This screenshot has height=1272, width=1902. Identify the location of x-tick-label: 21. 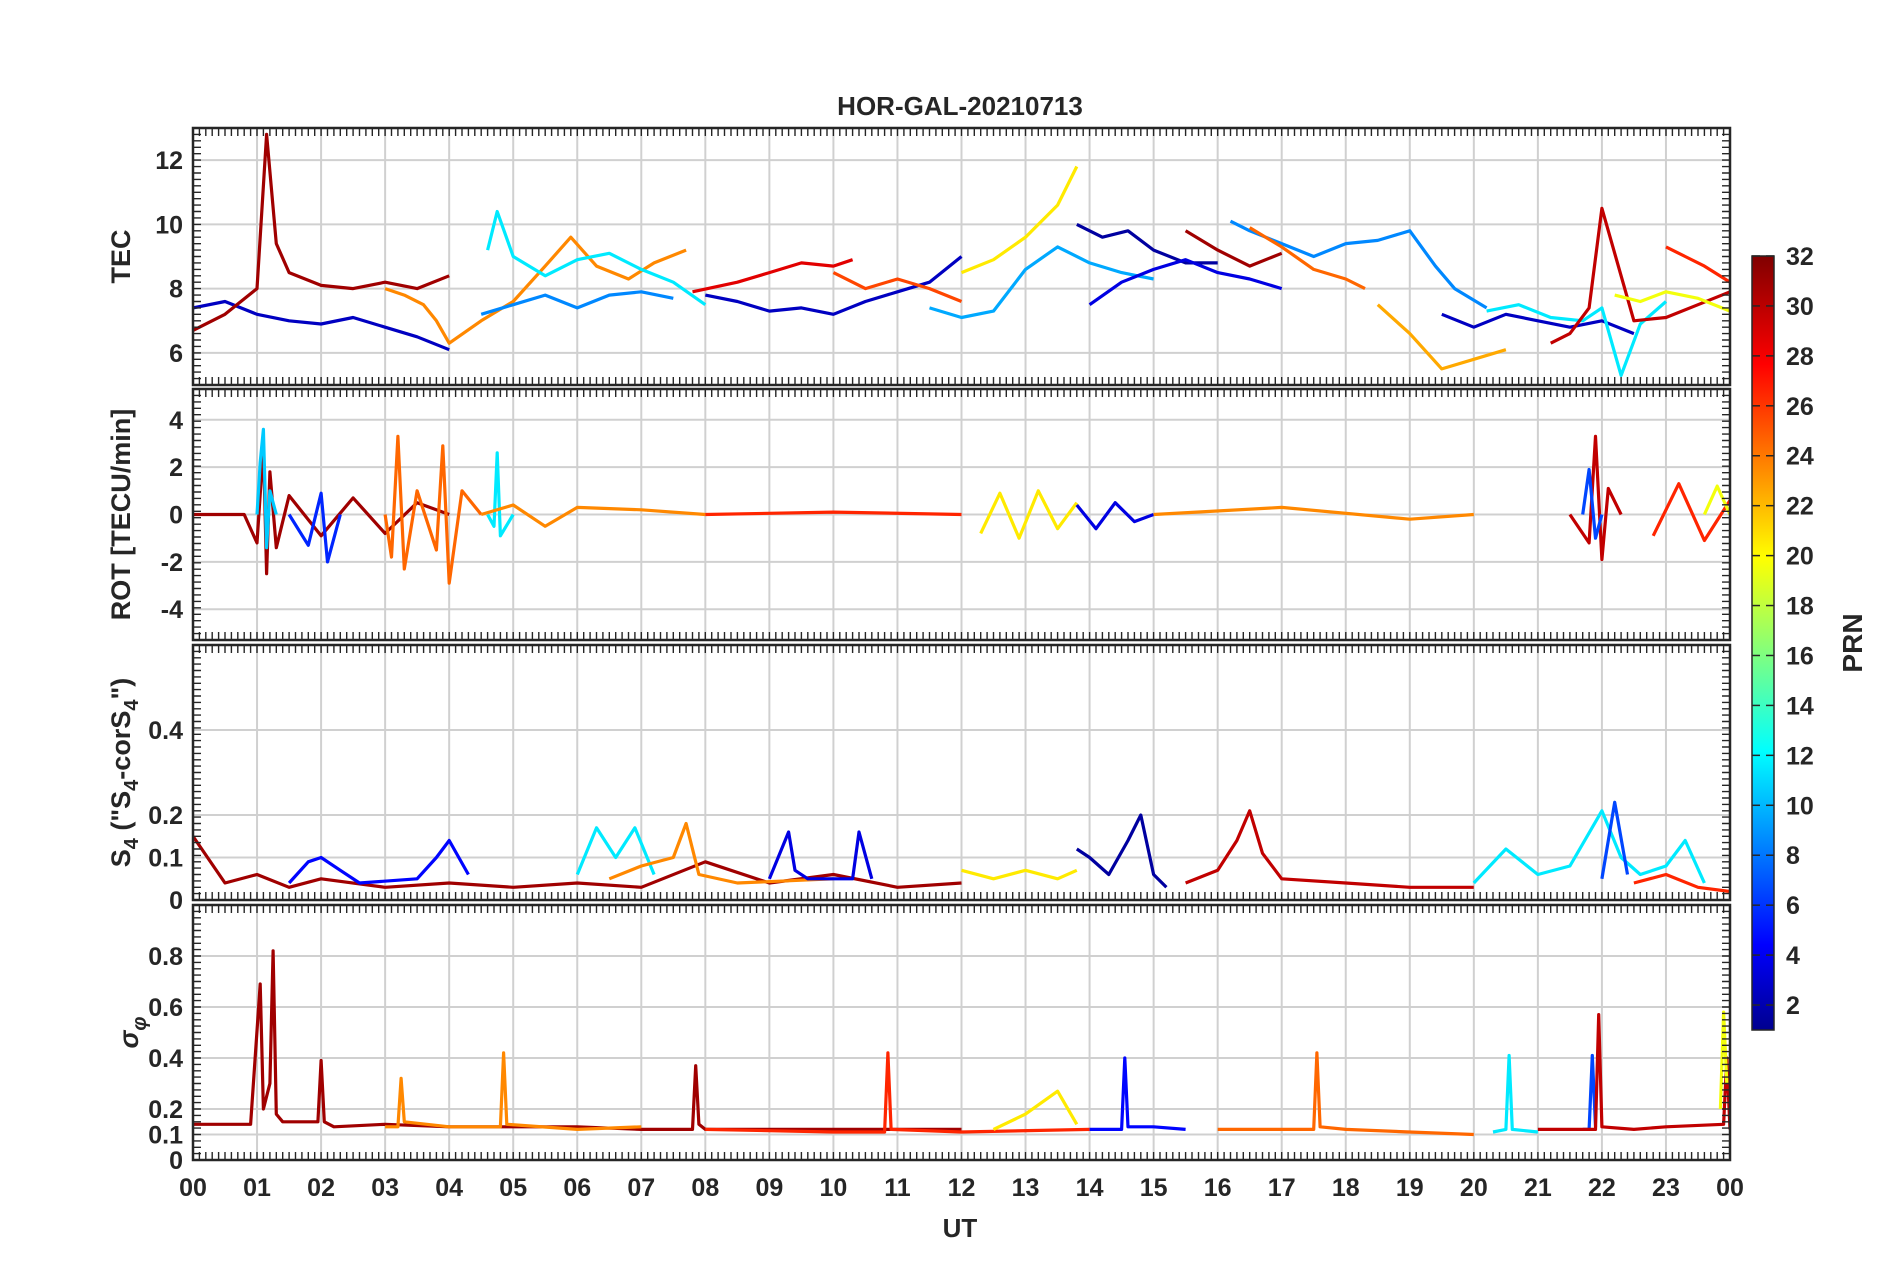
(1538, 1188).